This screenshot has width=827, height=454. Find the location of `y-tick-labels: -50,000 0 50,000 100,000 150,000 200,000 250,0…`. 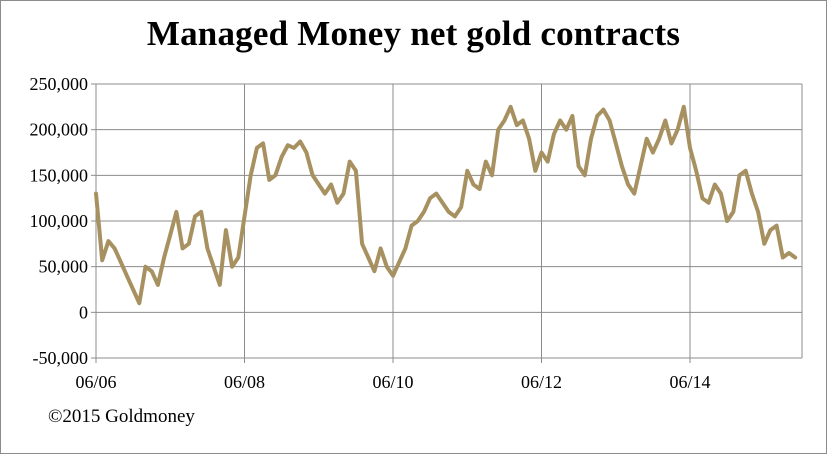

y-tick-labels: -50,000 0 50,000 100,000 150,000 200,000 250,0… is located at coordinates (59, 221).